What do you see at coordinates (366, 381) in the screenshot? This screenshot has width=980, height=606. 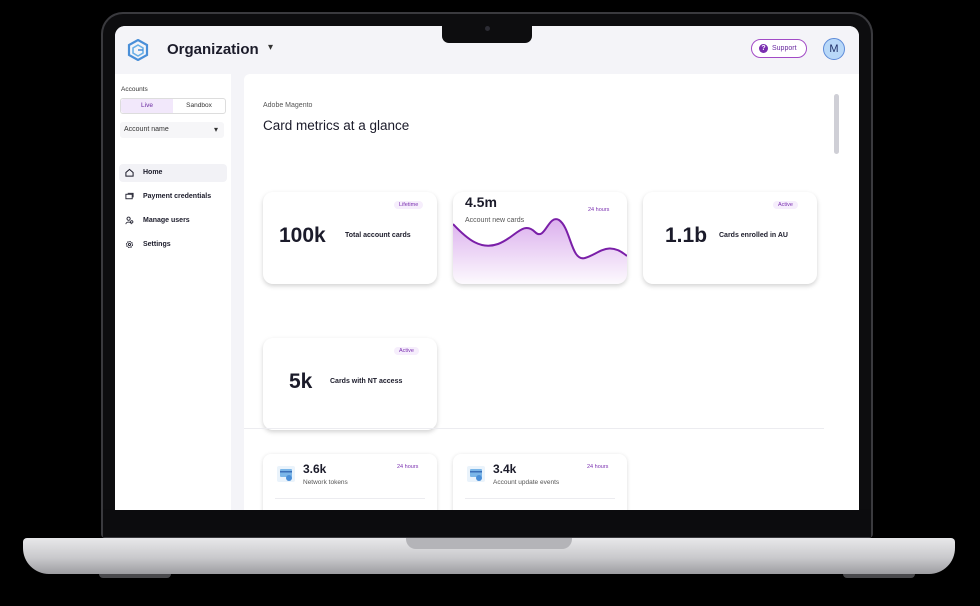 I see `metric-caption: Cards with NT access` at bounding box center [366, 381].